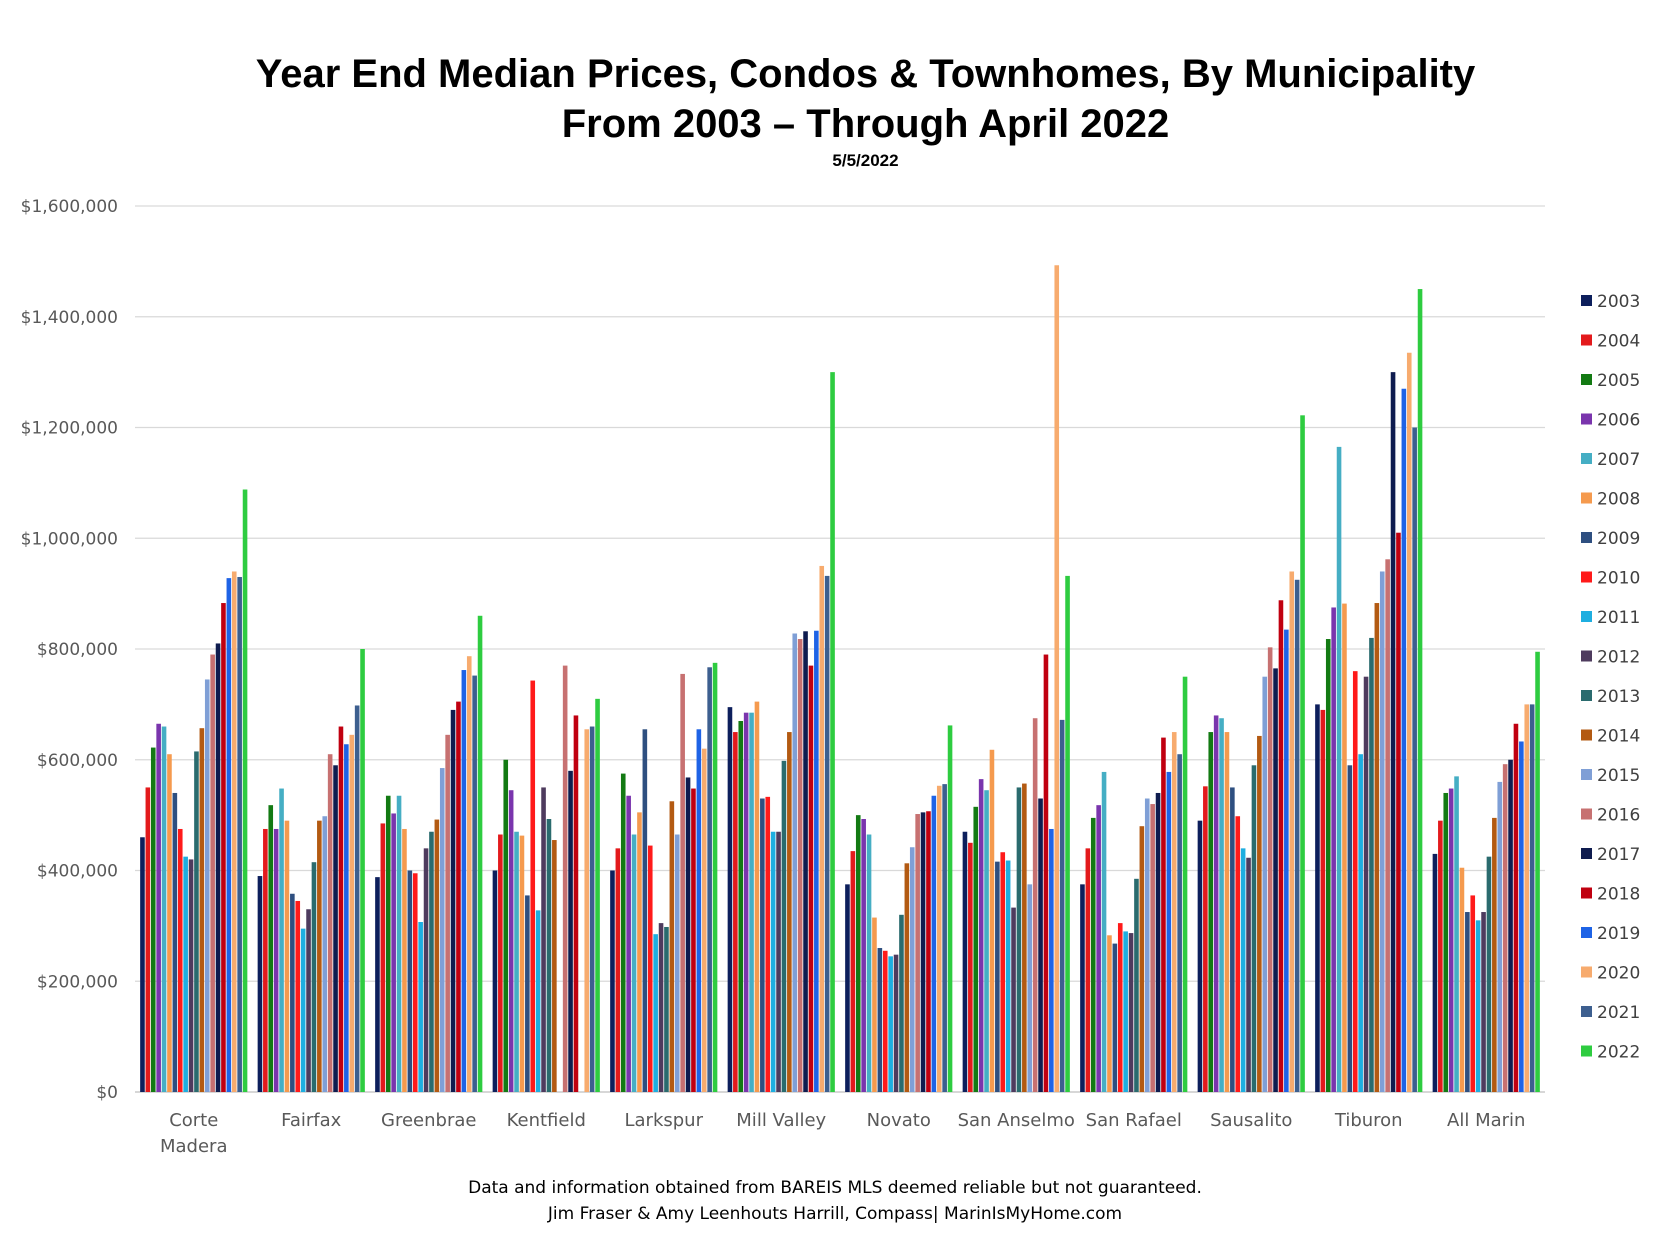 Image resolution: width=1661 pixels, height=1240 pixels. Describe the element at coordinates (1618, 737) in the screenshot. I see `legend-entry: 2014` at that location.